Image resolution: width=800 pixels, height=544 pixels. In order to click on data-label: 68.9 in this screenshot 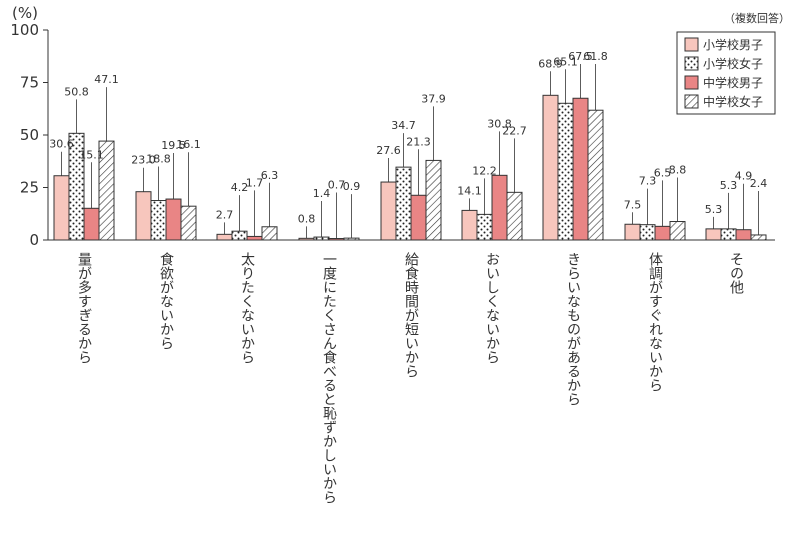, I will do `click(550, 63)`.